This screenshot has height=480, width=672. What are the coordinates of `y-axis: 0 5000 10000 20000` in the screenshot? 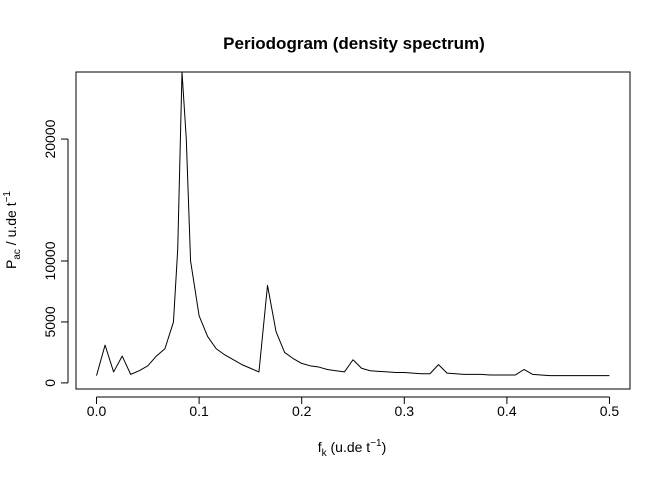 It's located at (55, 253).